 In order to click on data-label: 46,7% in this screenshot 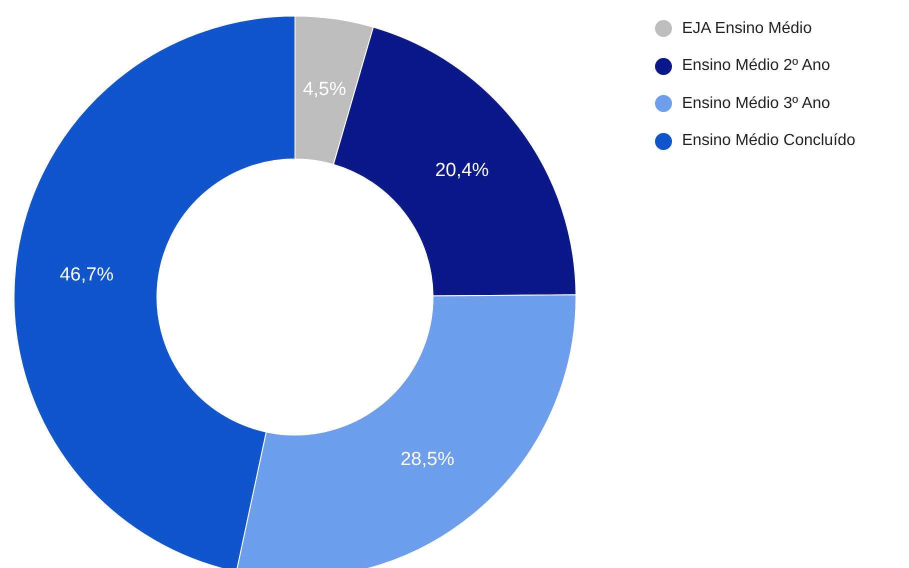, I will do `click(87, 275)`.